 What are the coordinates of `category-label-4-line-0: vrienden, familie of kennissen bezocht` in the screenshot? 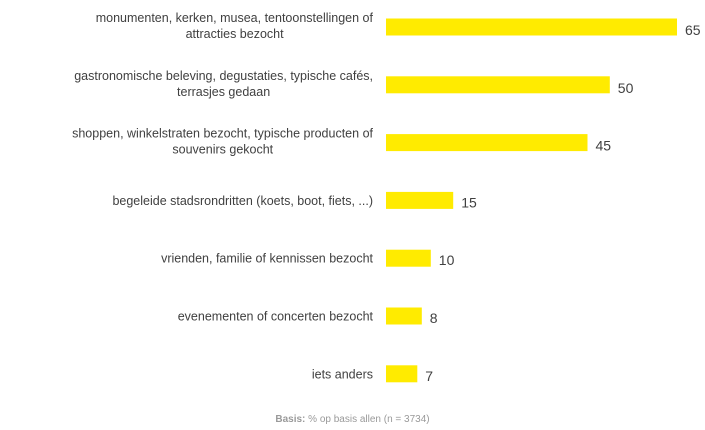 It's located at (267, 259).